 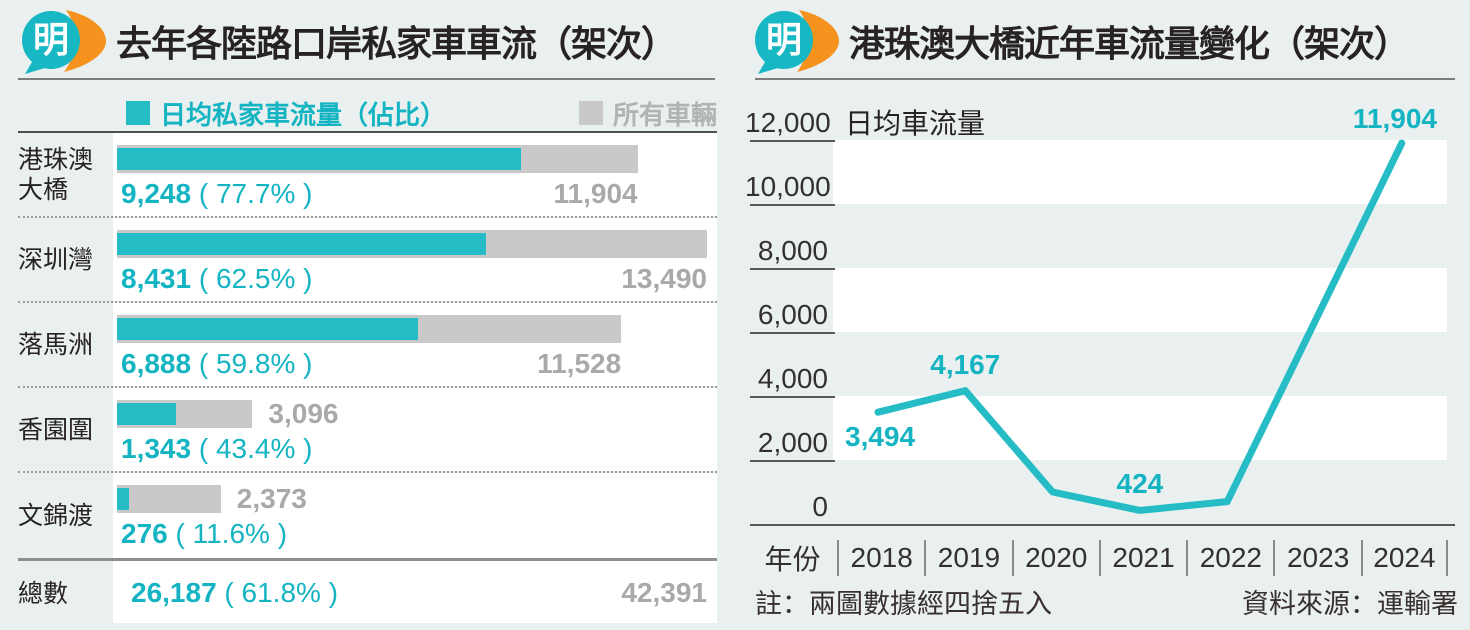 What do you see at coordinates (235, 592) in the screenshot?
I see `total-private-value: 26,187 ( 61.8% )` at bounding box center [235, 592].